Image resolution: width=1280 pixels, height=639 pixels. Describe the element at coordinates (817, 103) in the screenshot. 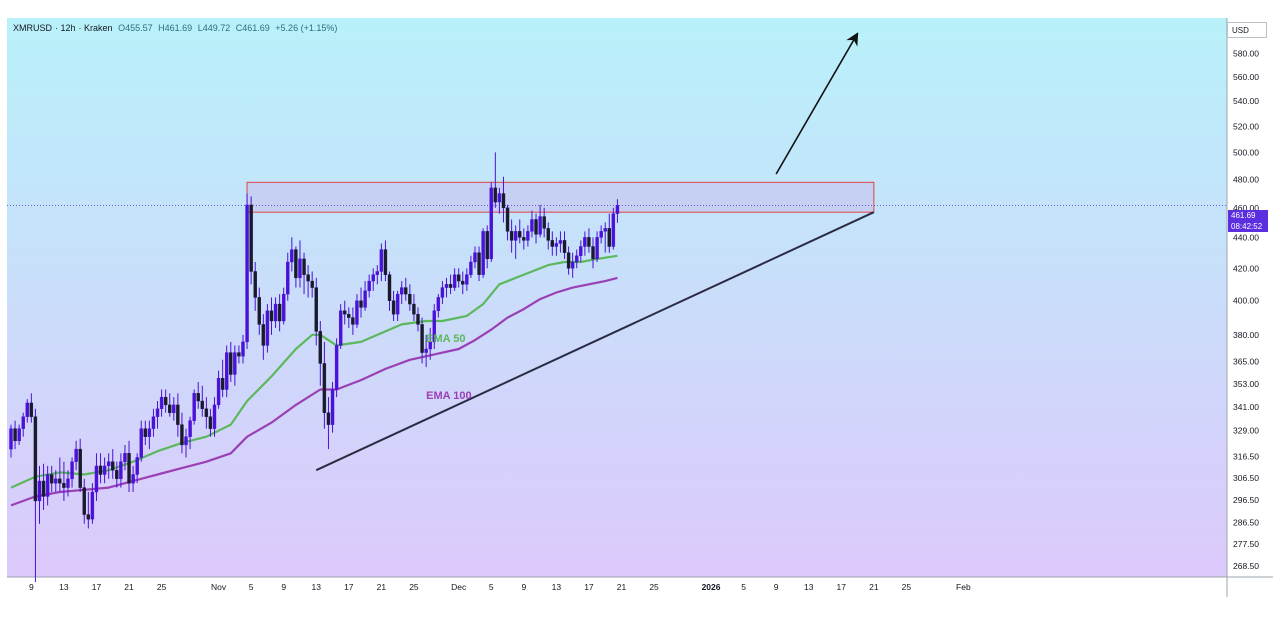

I see `breakout-arrow` at that location.